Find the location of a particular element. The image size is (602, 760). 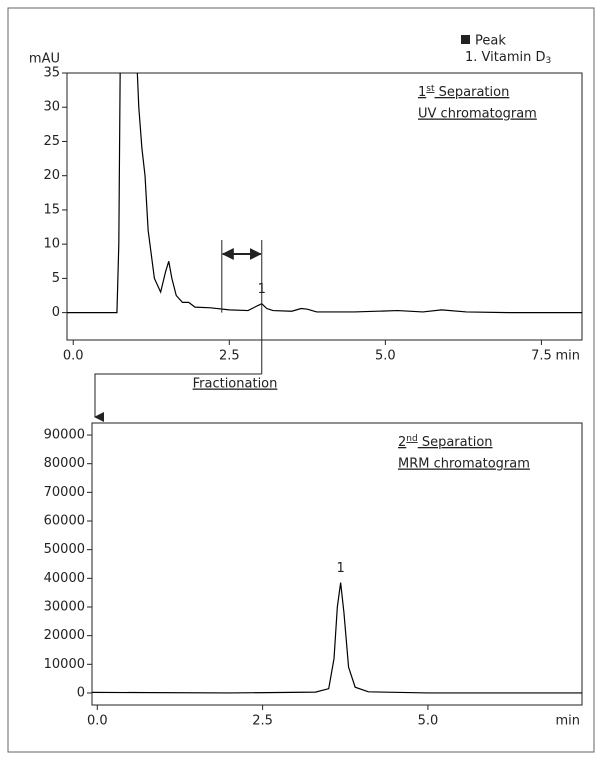

y-tick-label: 60000 is located at coordinates (64, 521).